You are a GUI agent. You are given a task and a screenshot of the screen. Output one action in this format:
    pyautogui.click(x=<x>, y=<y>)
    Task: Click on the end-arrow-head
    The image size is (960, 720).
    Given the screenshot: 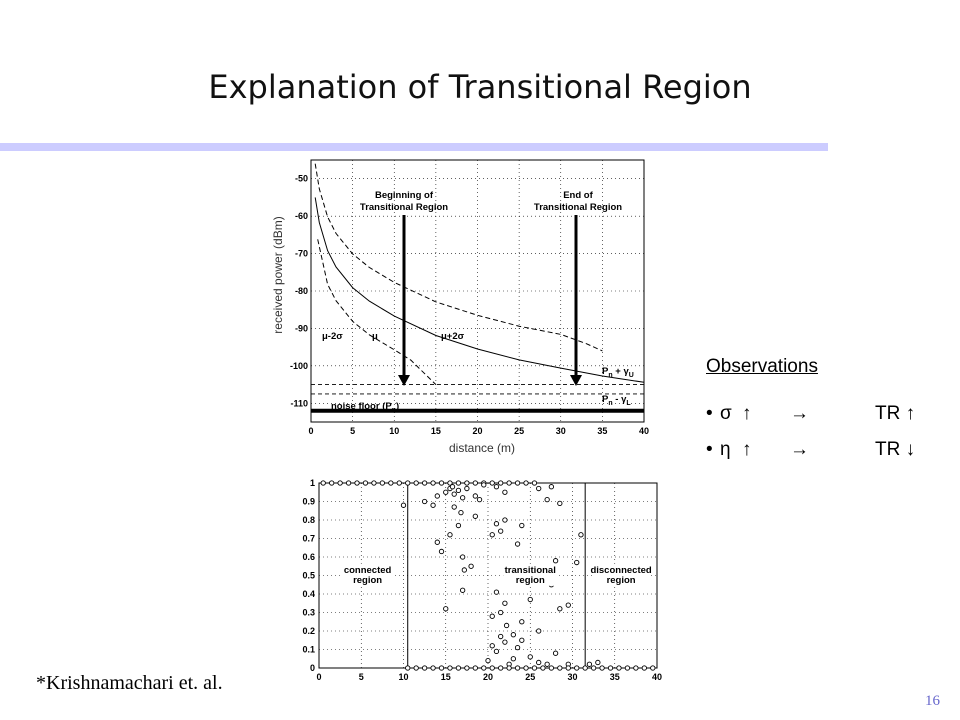 What is the action you would take?
    pyautogui.click(x=576, y=380)
    